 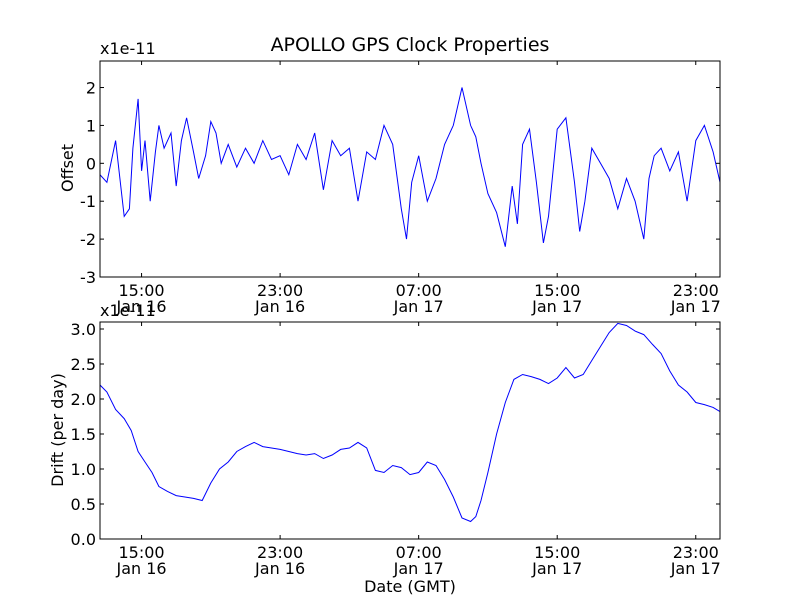 What do you see at coordinates (83, 399) in the screenshot?
I see `drift-y-tick-label: 2.0` at bounding box center [83, 399].